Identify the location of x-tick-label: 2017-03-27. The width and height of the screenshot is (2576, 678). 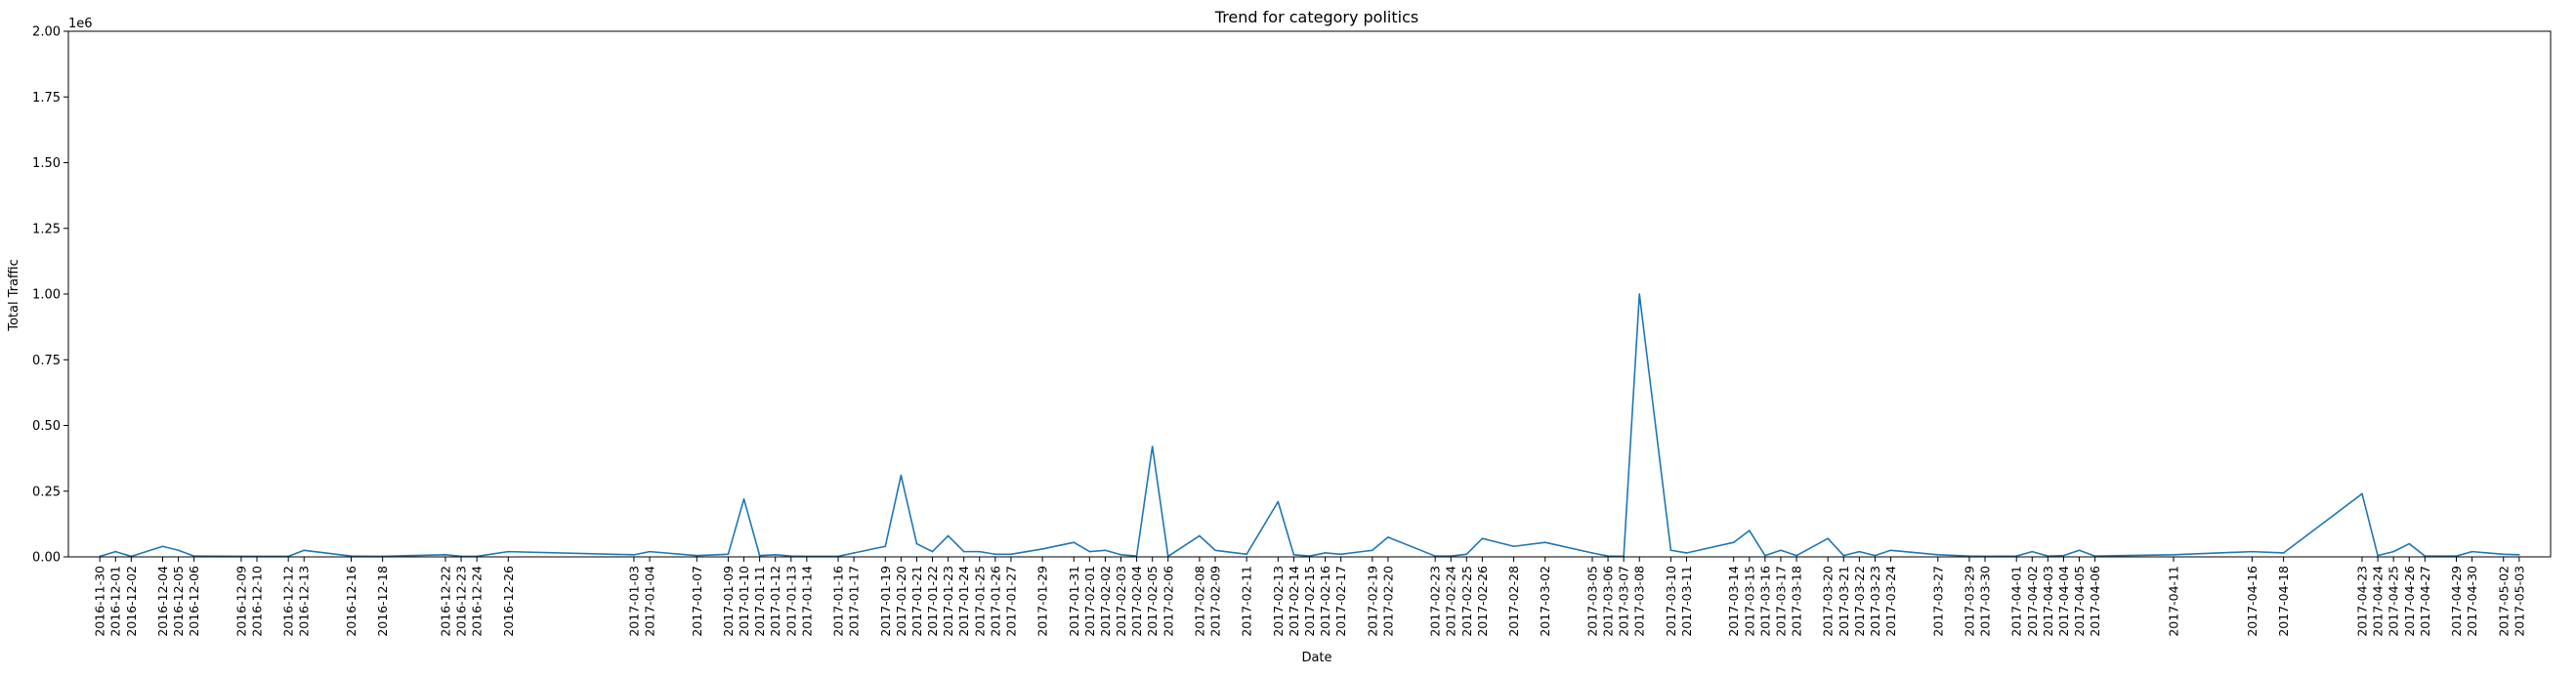
(1937, 602).